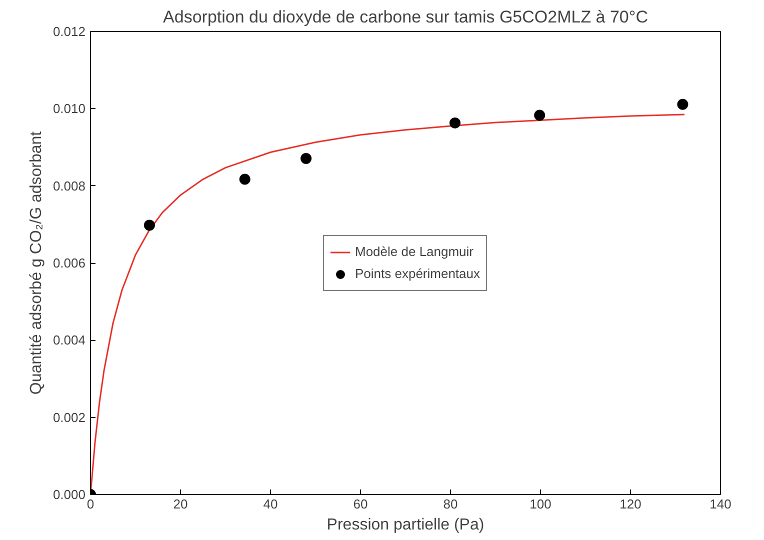 Image resolution: width=764 pixels, height=540 pixels. I want to click on y-tick-label: 0.012, so click(69, 31).